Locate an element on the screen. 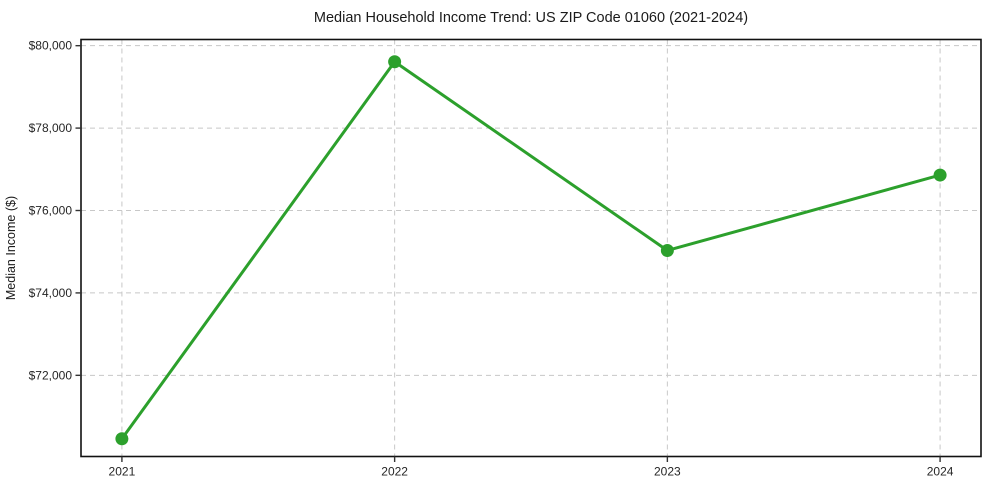 Image resolution: width=989 pixels, height=490 pixels. y-tick-label: $80,000 is located at coordinates (51, 46).